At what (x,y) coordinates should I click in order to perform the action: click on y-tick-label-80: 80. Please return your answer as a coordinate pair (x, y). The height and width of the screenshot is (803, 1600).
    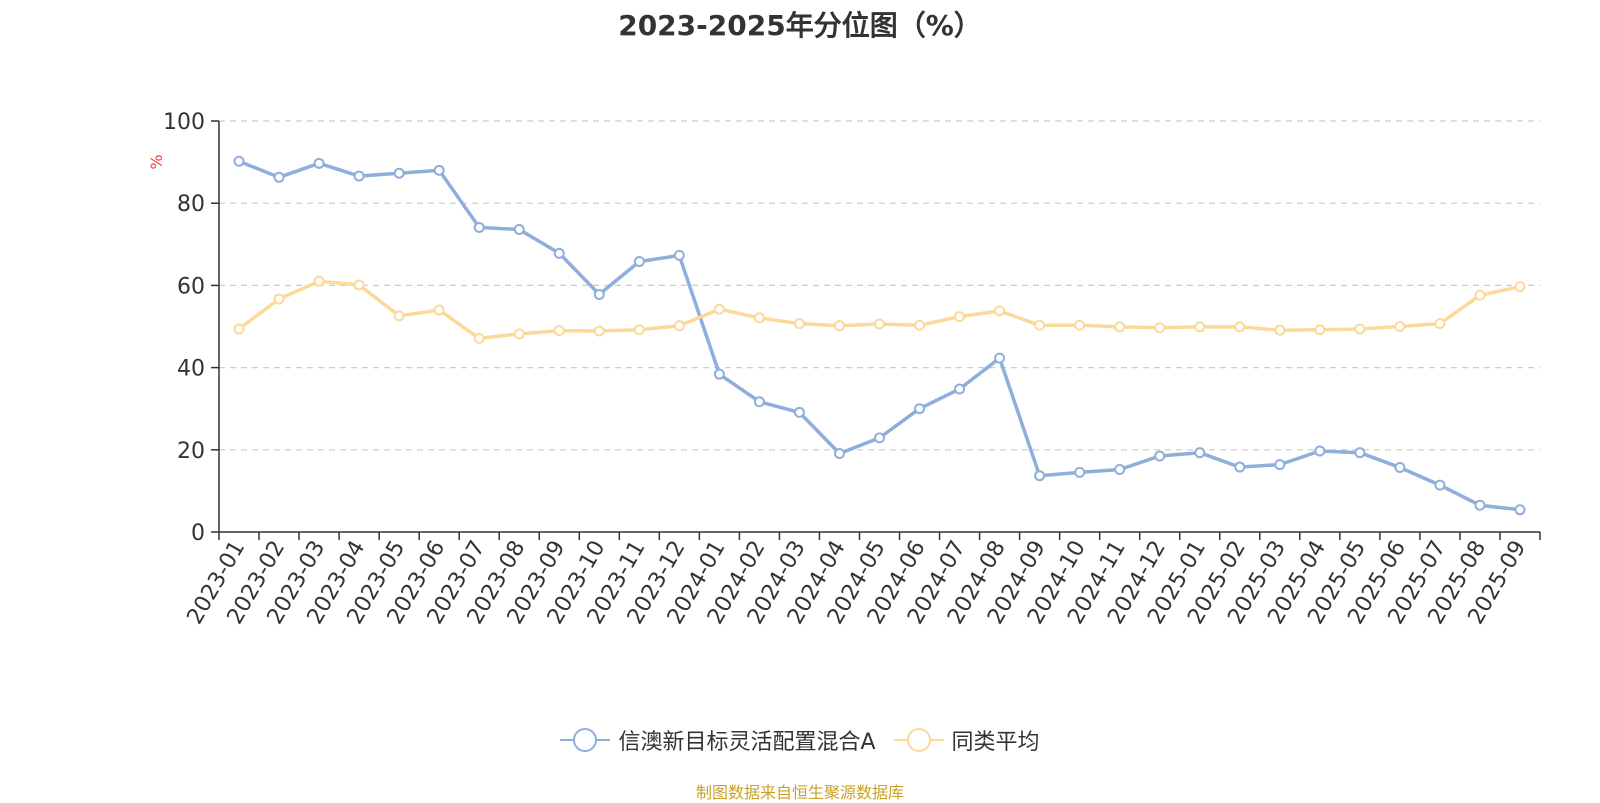
    Looking at the image, I should click on (191, 204).